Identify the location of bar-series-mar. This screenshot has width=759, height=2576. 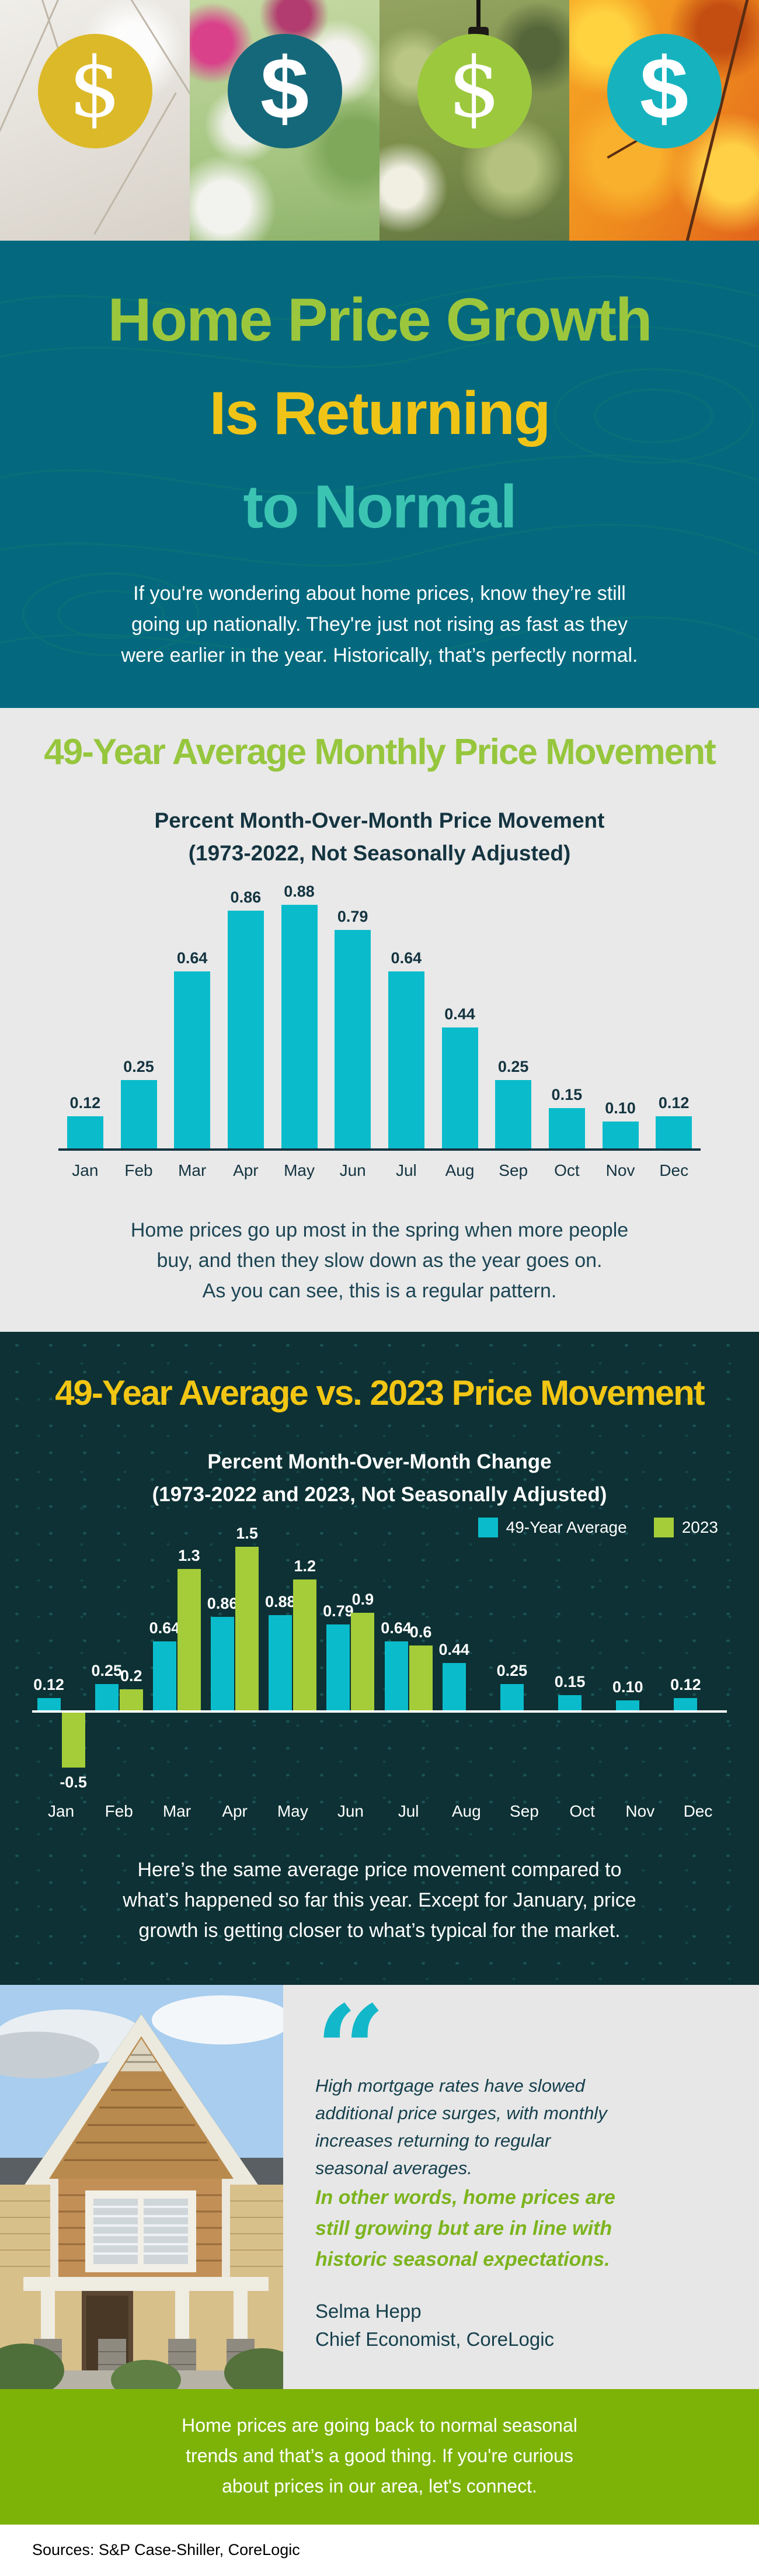
(192, 1060).